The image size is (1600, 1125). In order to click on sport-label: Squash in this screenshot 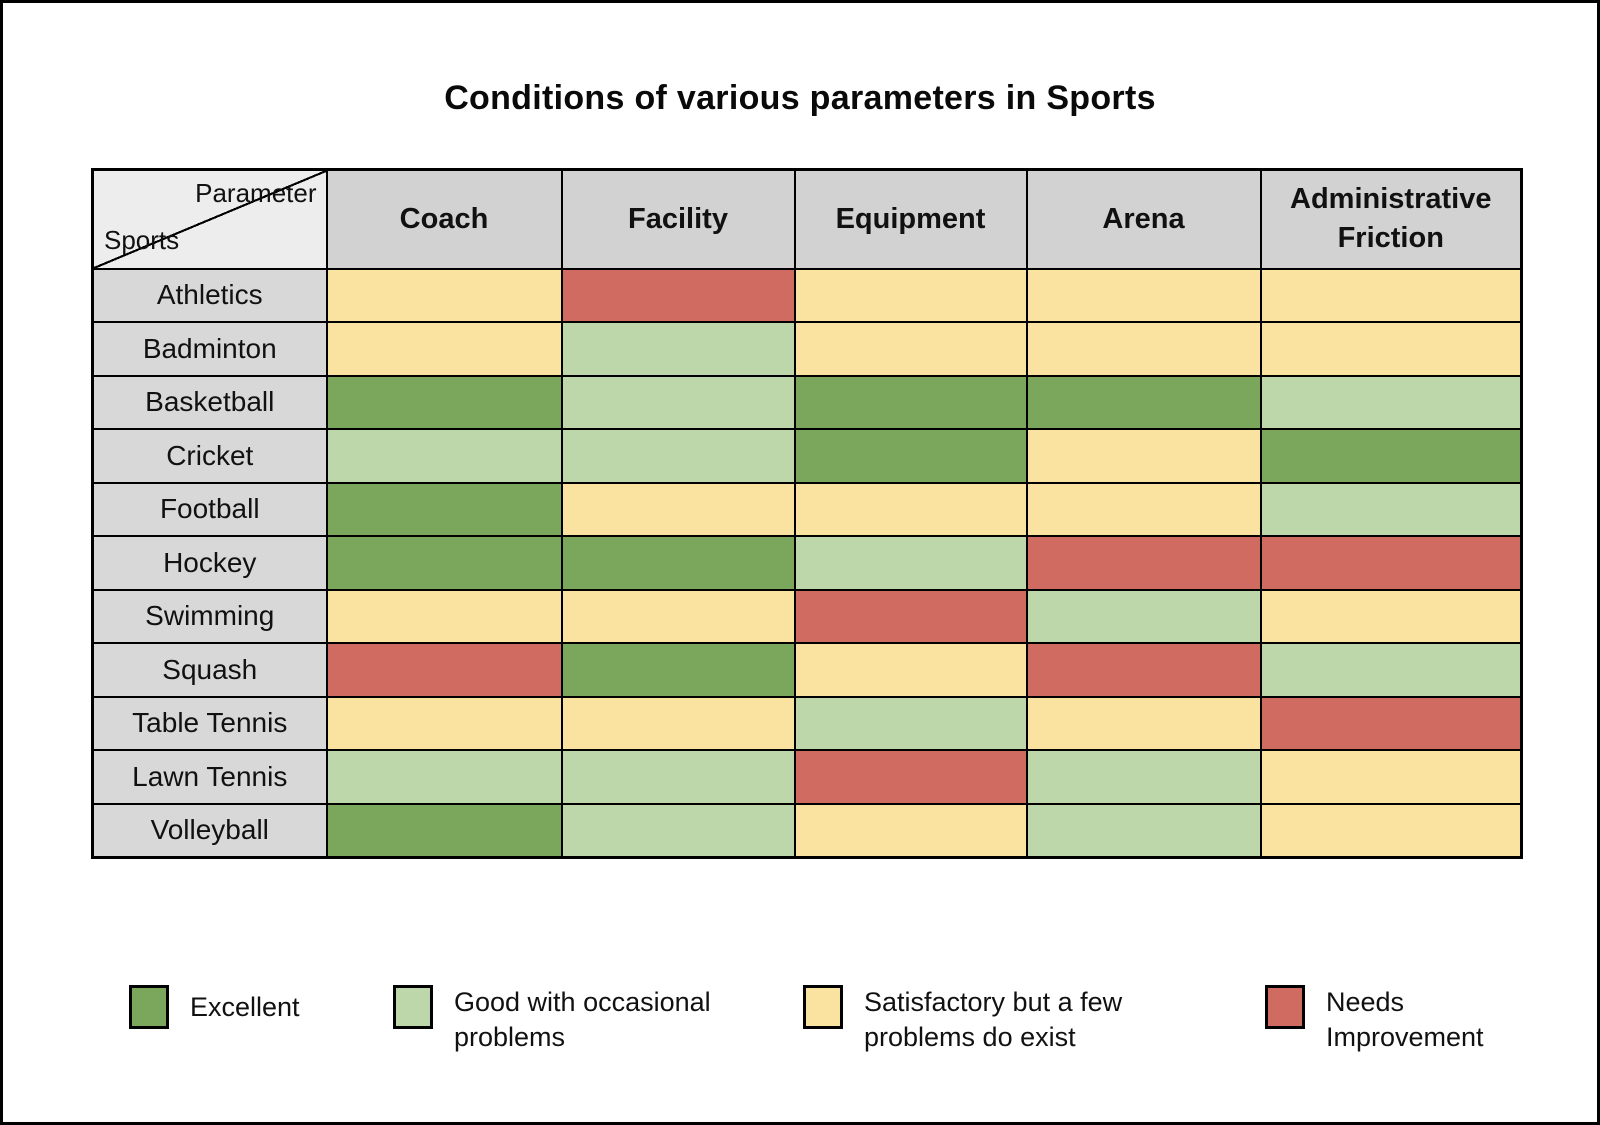, I will do `click(209, 670)`.